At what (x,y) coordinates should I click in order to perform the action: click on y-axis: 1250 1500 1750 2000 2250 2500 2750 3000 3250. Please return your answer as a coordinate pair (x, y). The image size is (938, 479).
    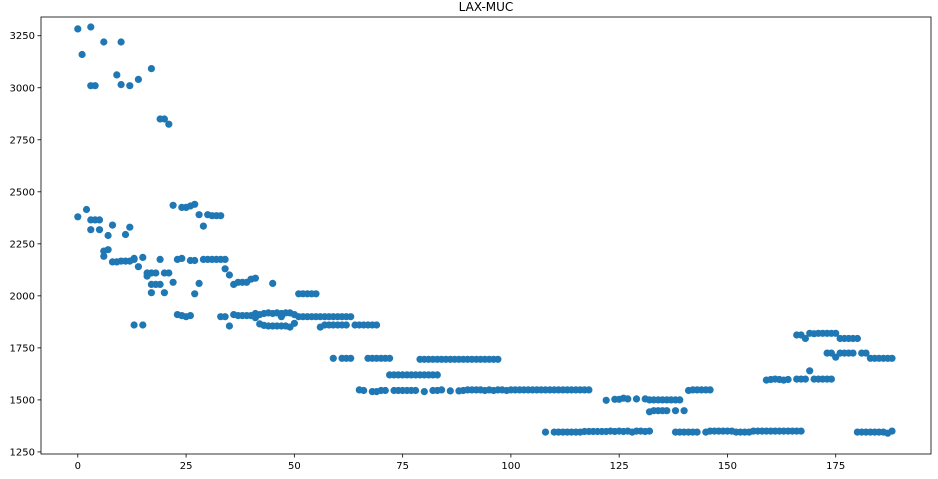
    Looking at the image, I should click on (25, 244).